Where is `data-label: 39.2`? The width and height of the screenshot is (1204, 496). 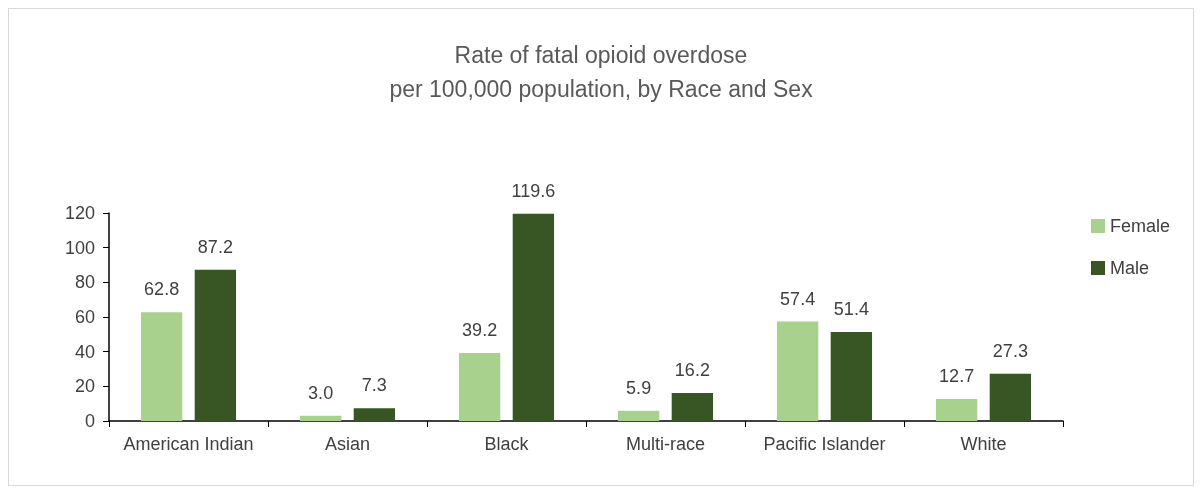
data-label: 39.2 is located at coordinates (480, 330).